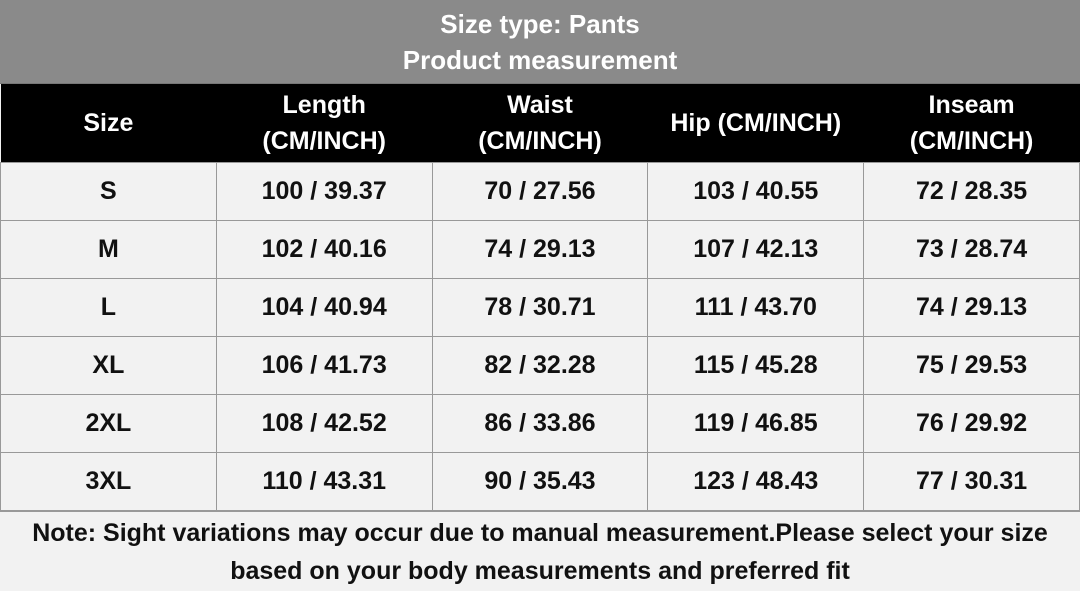 This screenshot has height=591, width=1080. Describe the element at coordinates (971, 249) in the screenshot. I see `measurement-cell: 73 / 28.74` at that location.